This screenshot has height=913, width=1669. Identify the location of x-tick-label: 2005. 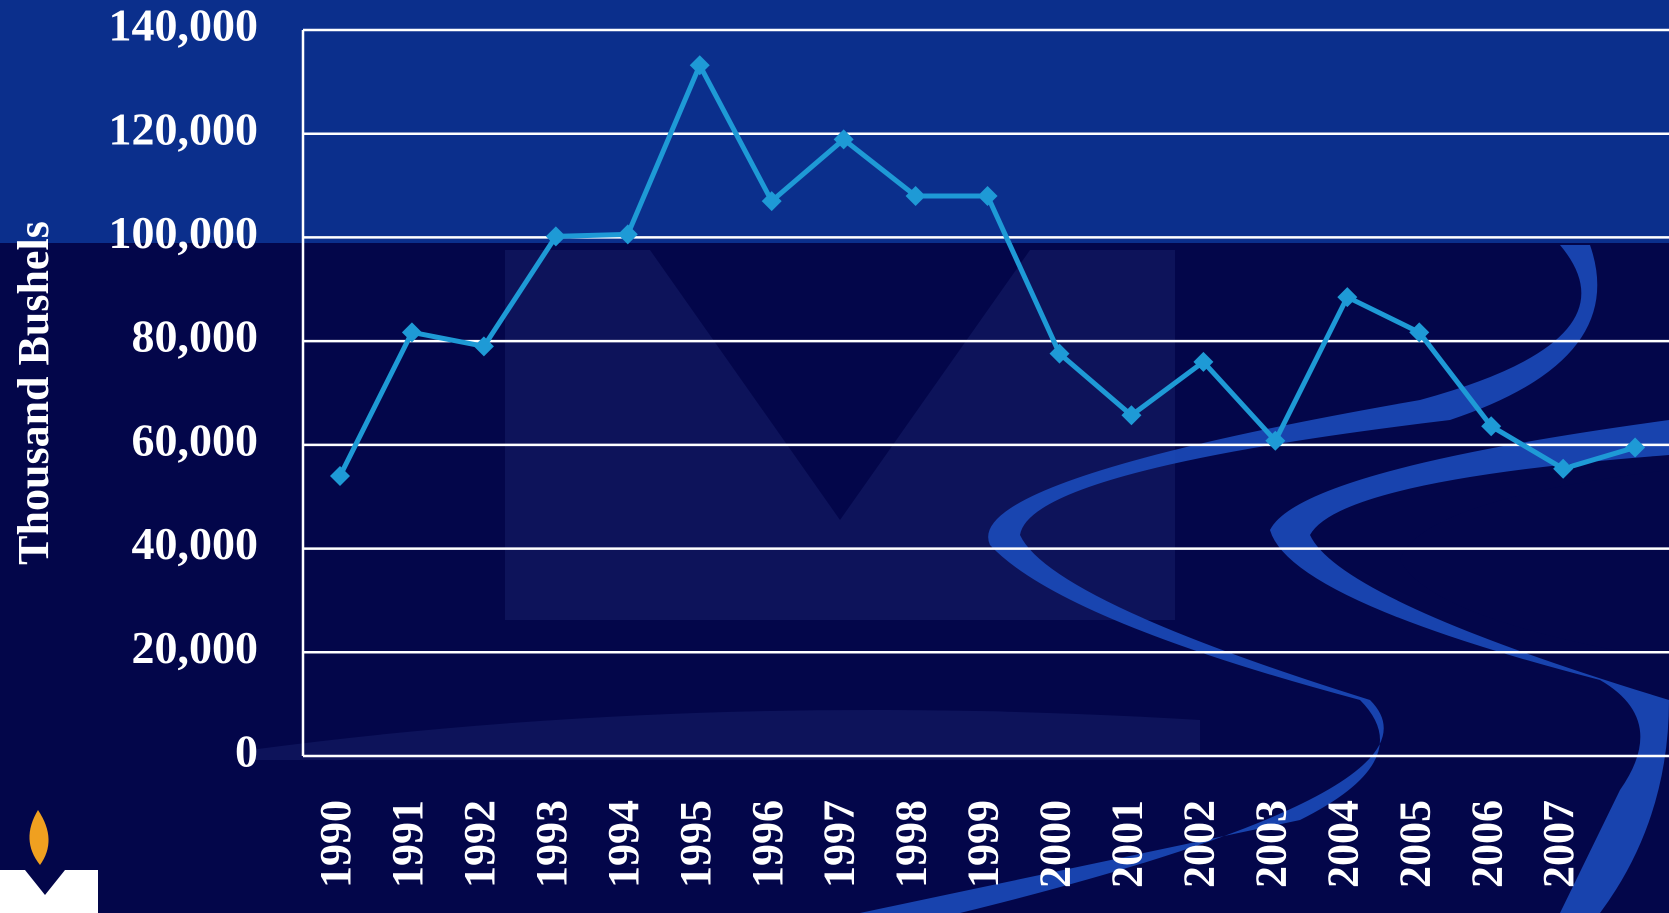
(1414, 844).